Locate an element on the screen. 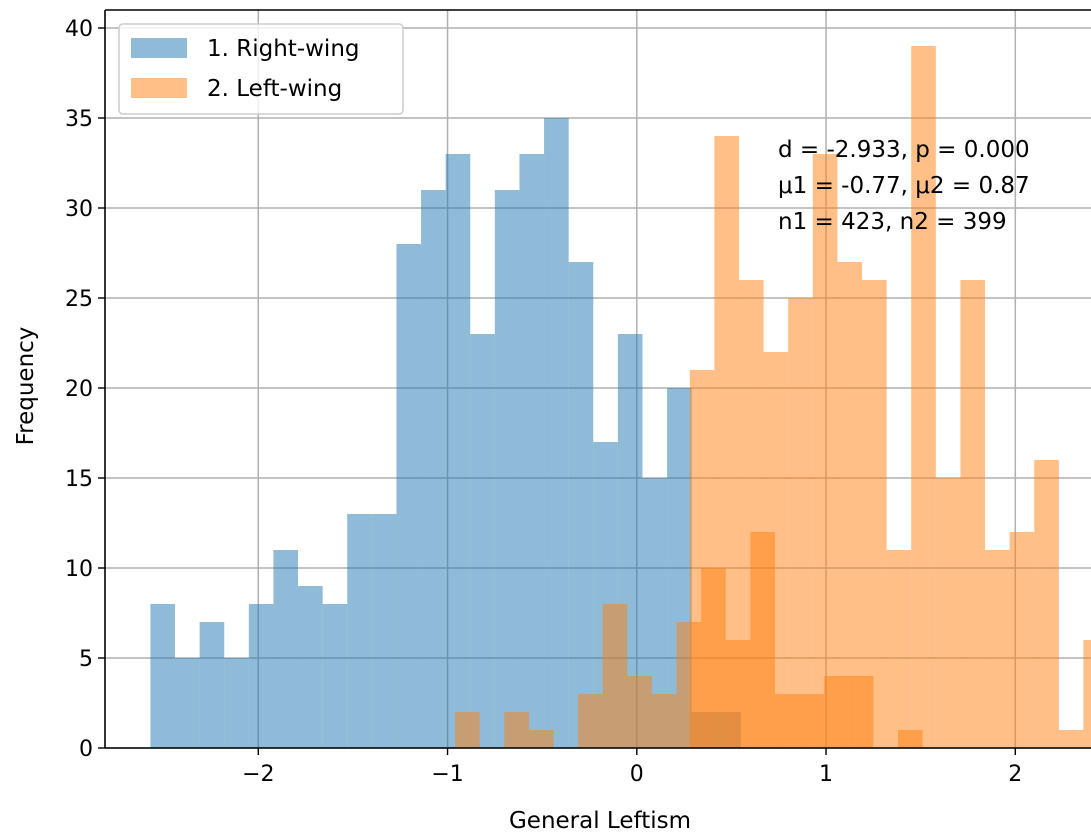  y-tick-label: 15 is located at coordinates (79, 479).